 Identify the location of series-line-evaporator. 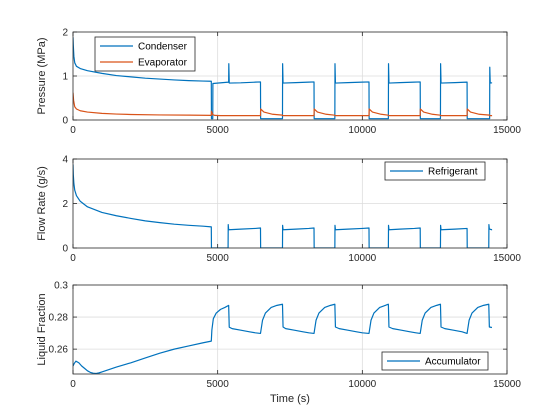
(283, 104).